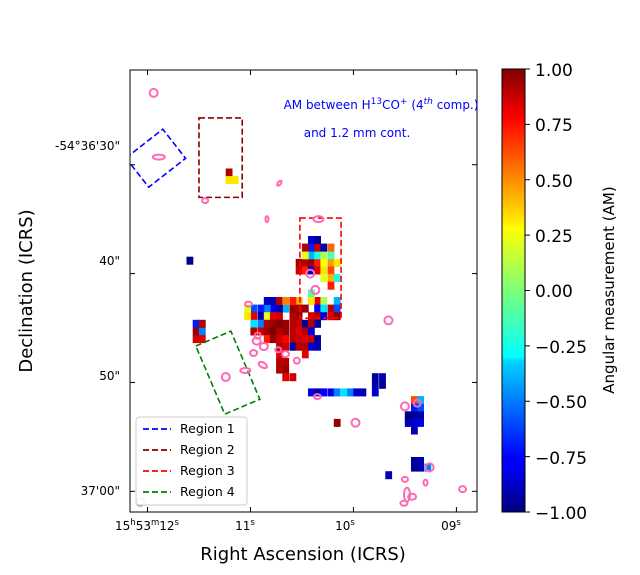  I want to click on annotation-isotope: 13, so click(376, 102).